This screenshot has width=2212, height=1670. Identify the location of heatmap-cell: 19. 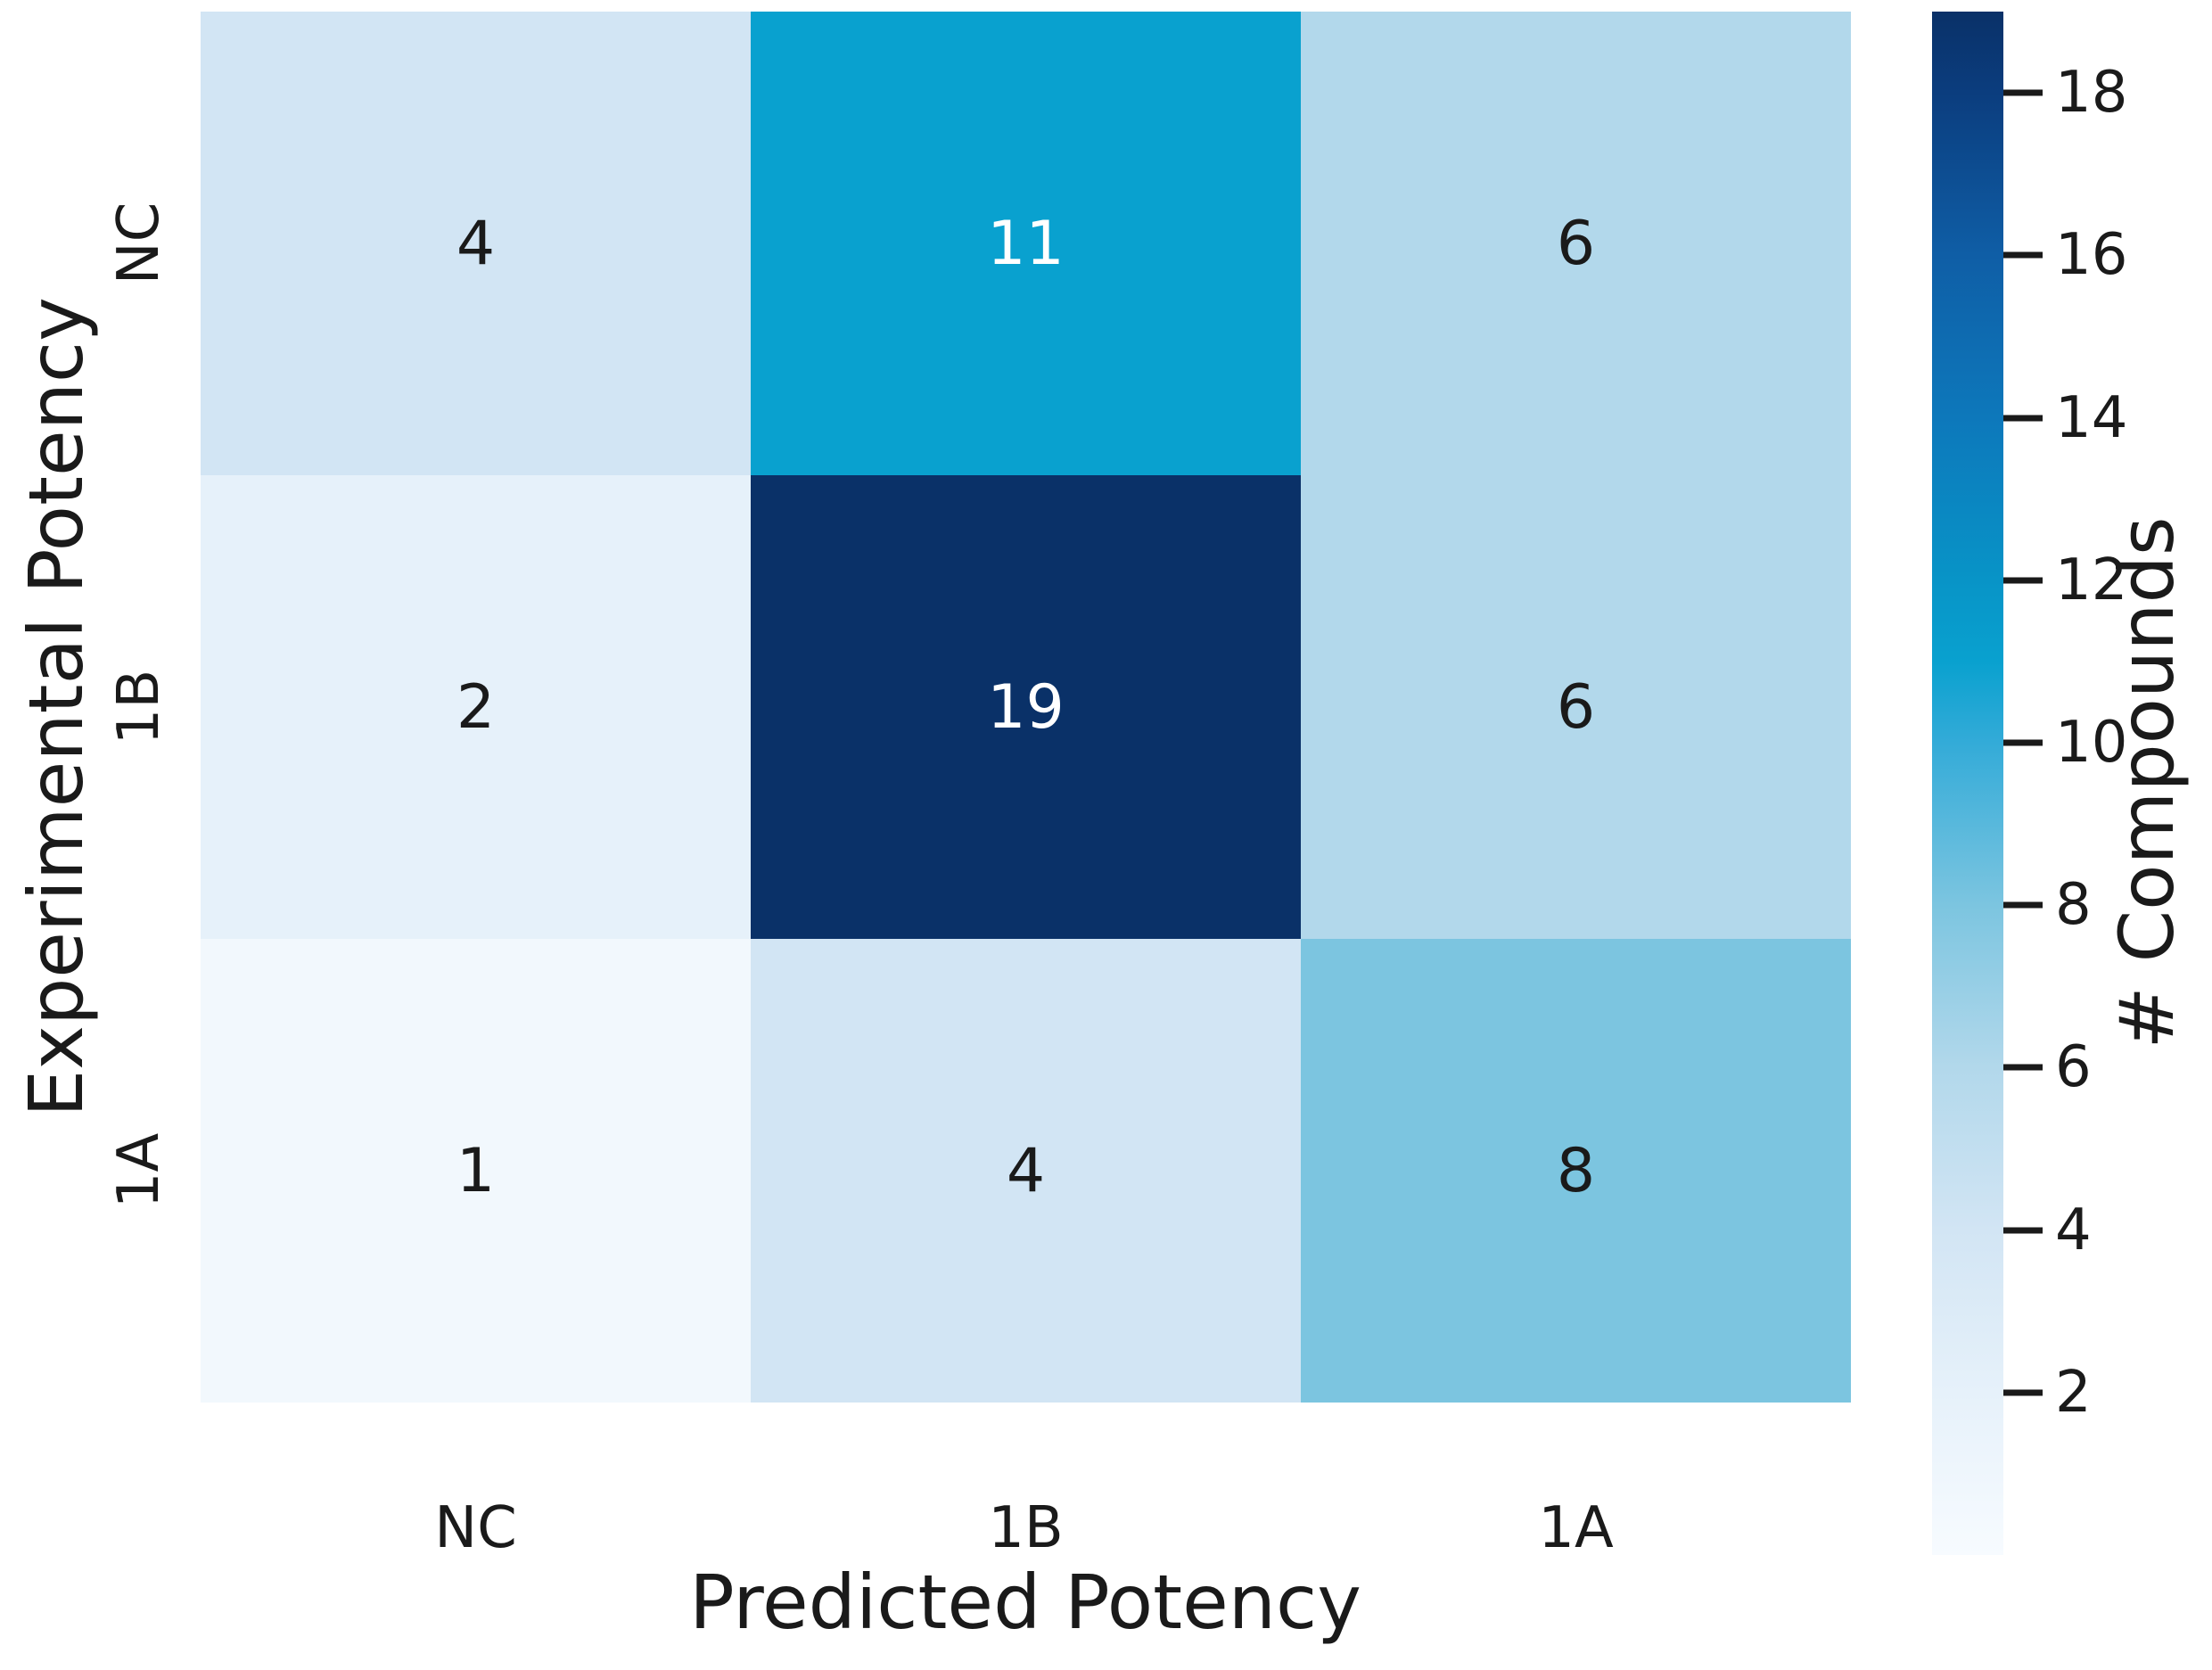
(1026, 707).